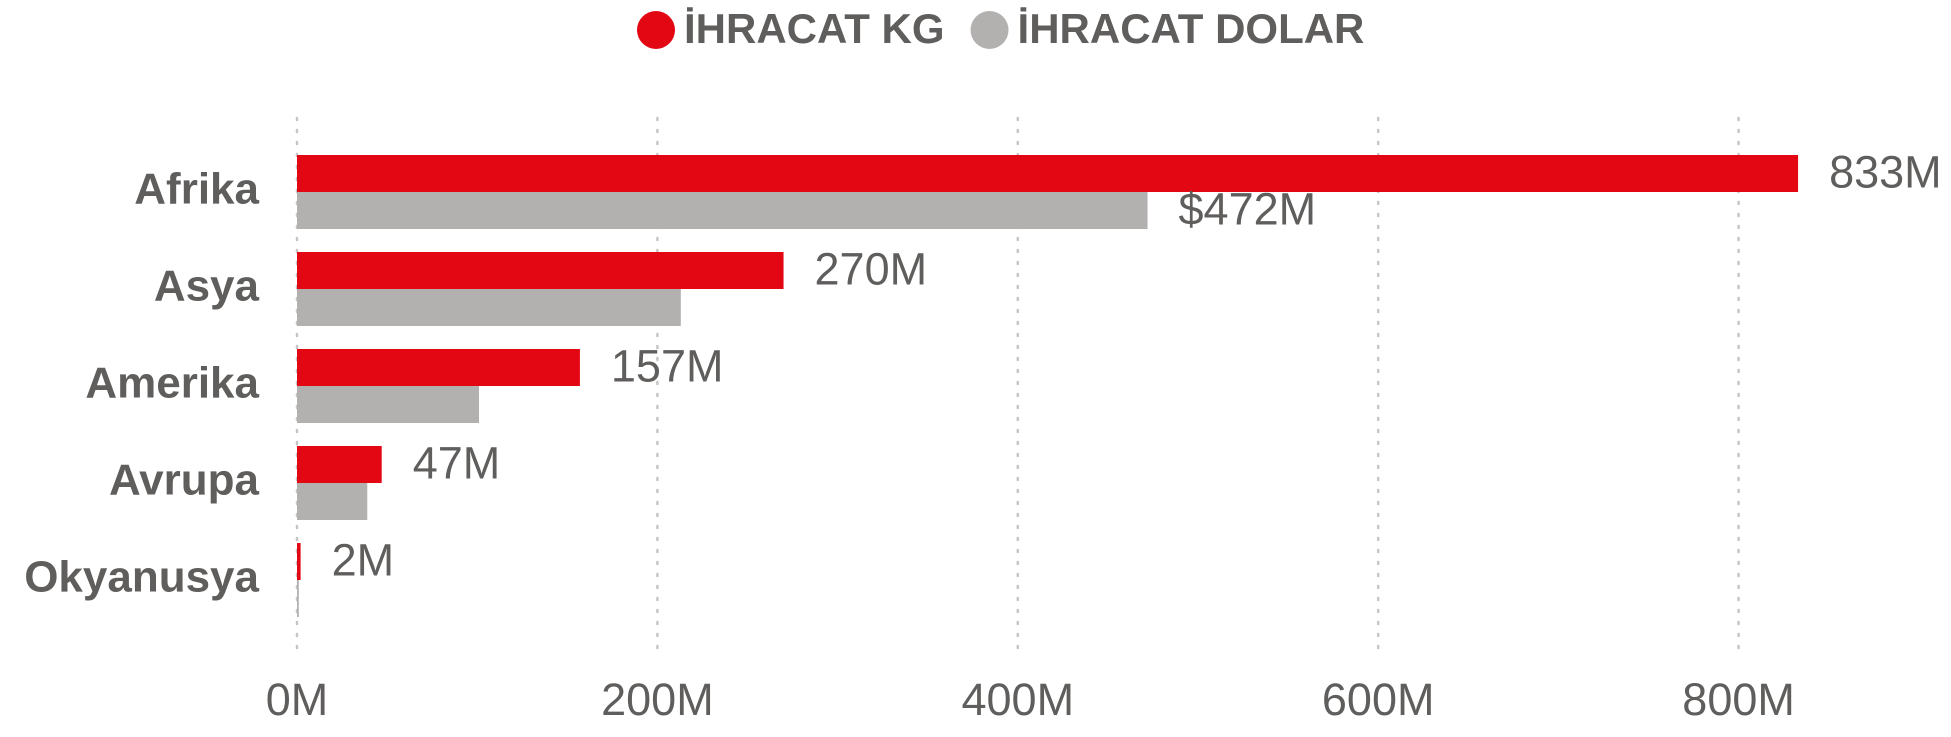 The height and width of the screenshot is (737, 1951). What do you see at coordinates (1191, 28) in the screenshot?
I see `legend-label: İHRACAT DOLAR` at bounding box center [1191, 28].